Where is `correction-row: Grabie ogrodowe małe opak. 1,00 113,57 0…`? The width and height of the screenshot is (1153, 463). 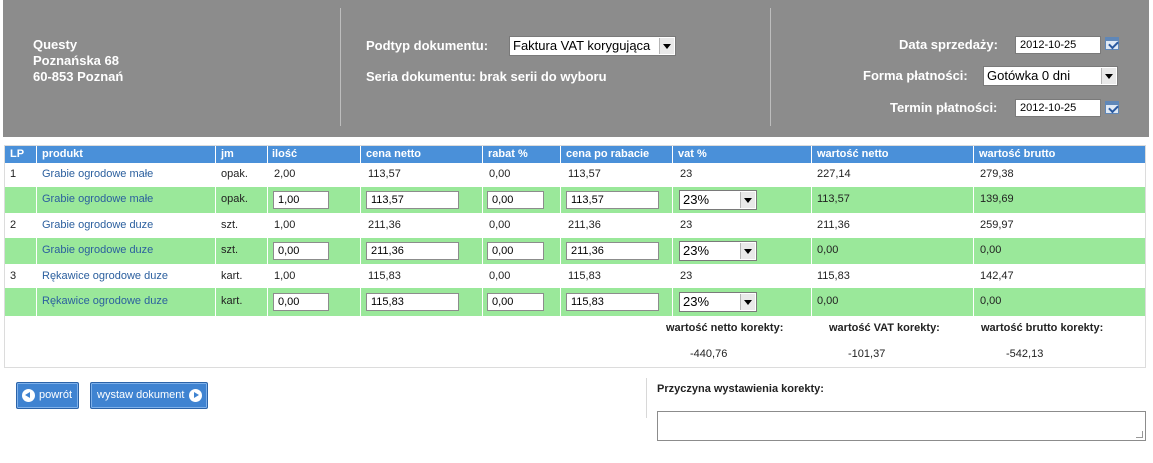 correction-row: Grabie ogrodowe małe opak. 1,00 113,57 0… is located at coordinates (575, 200).